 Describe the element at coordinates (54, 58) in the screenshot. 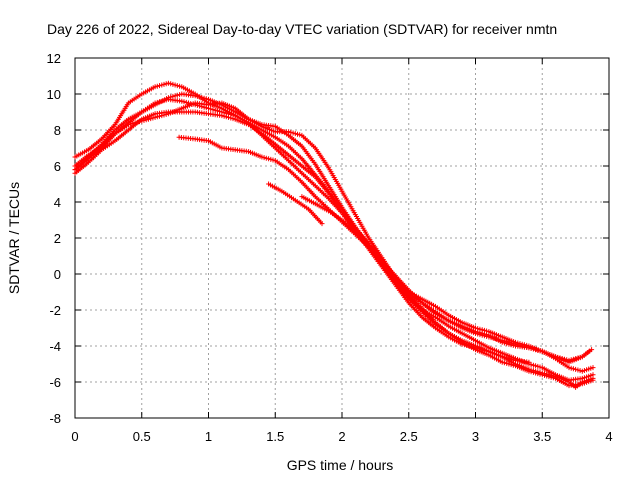

I see `y-tick-label: 12` at that location.